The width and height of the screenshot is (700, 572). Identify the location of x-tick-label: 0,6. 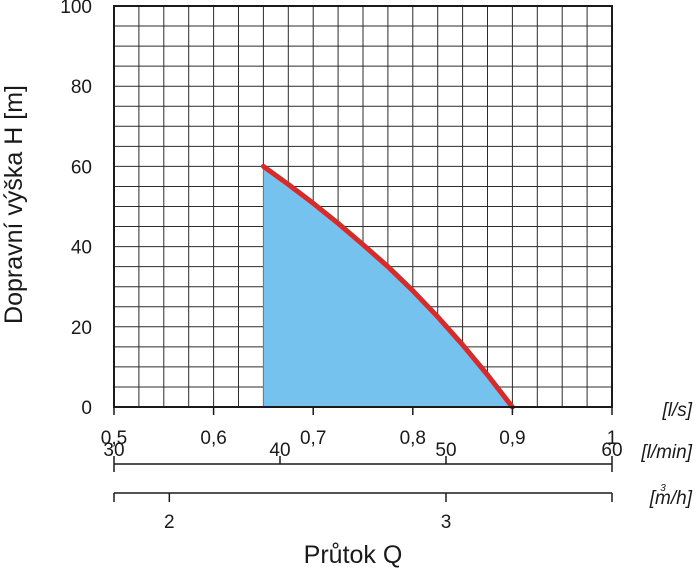
(213, 438).